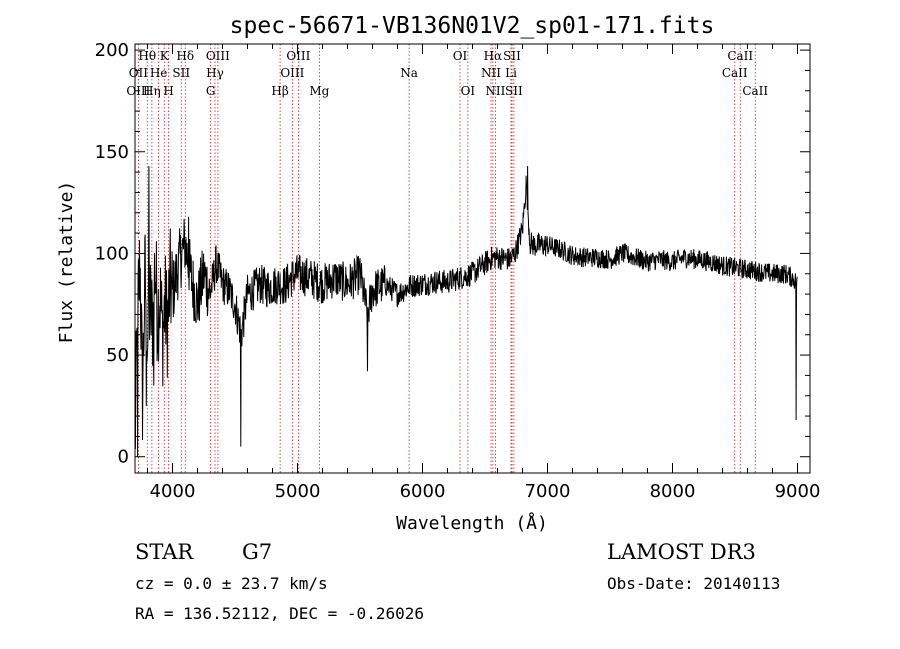  Describe the element at coordinates (173, 491) in the screenshot. I see `x-tick-label: 4000` at that location.